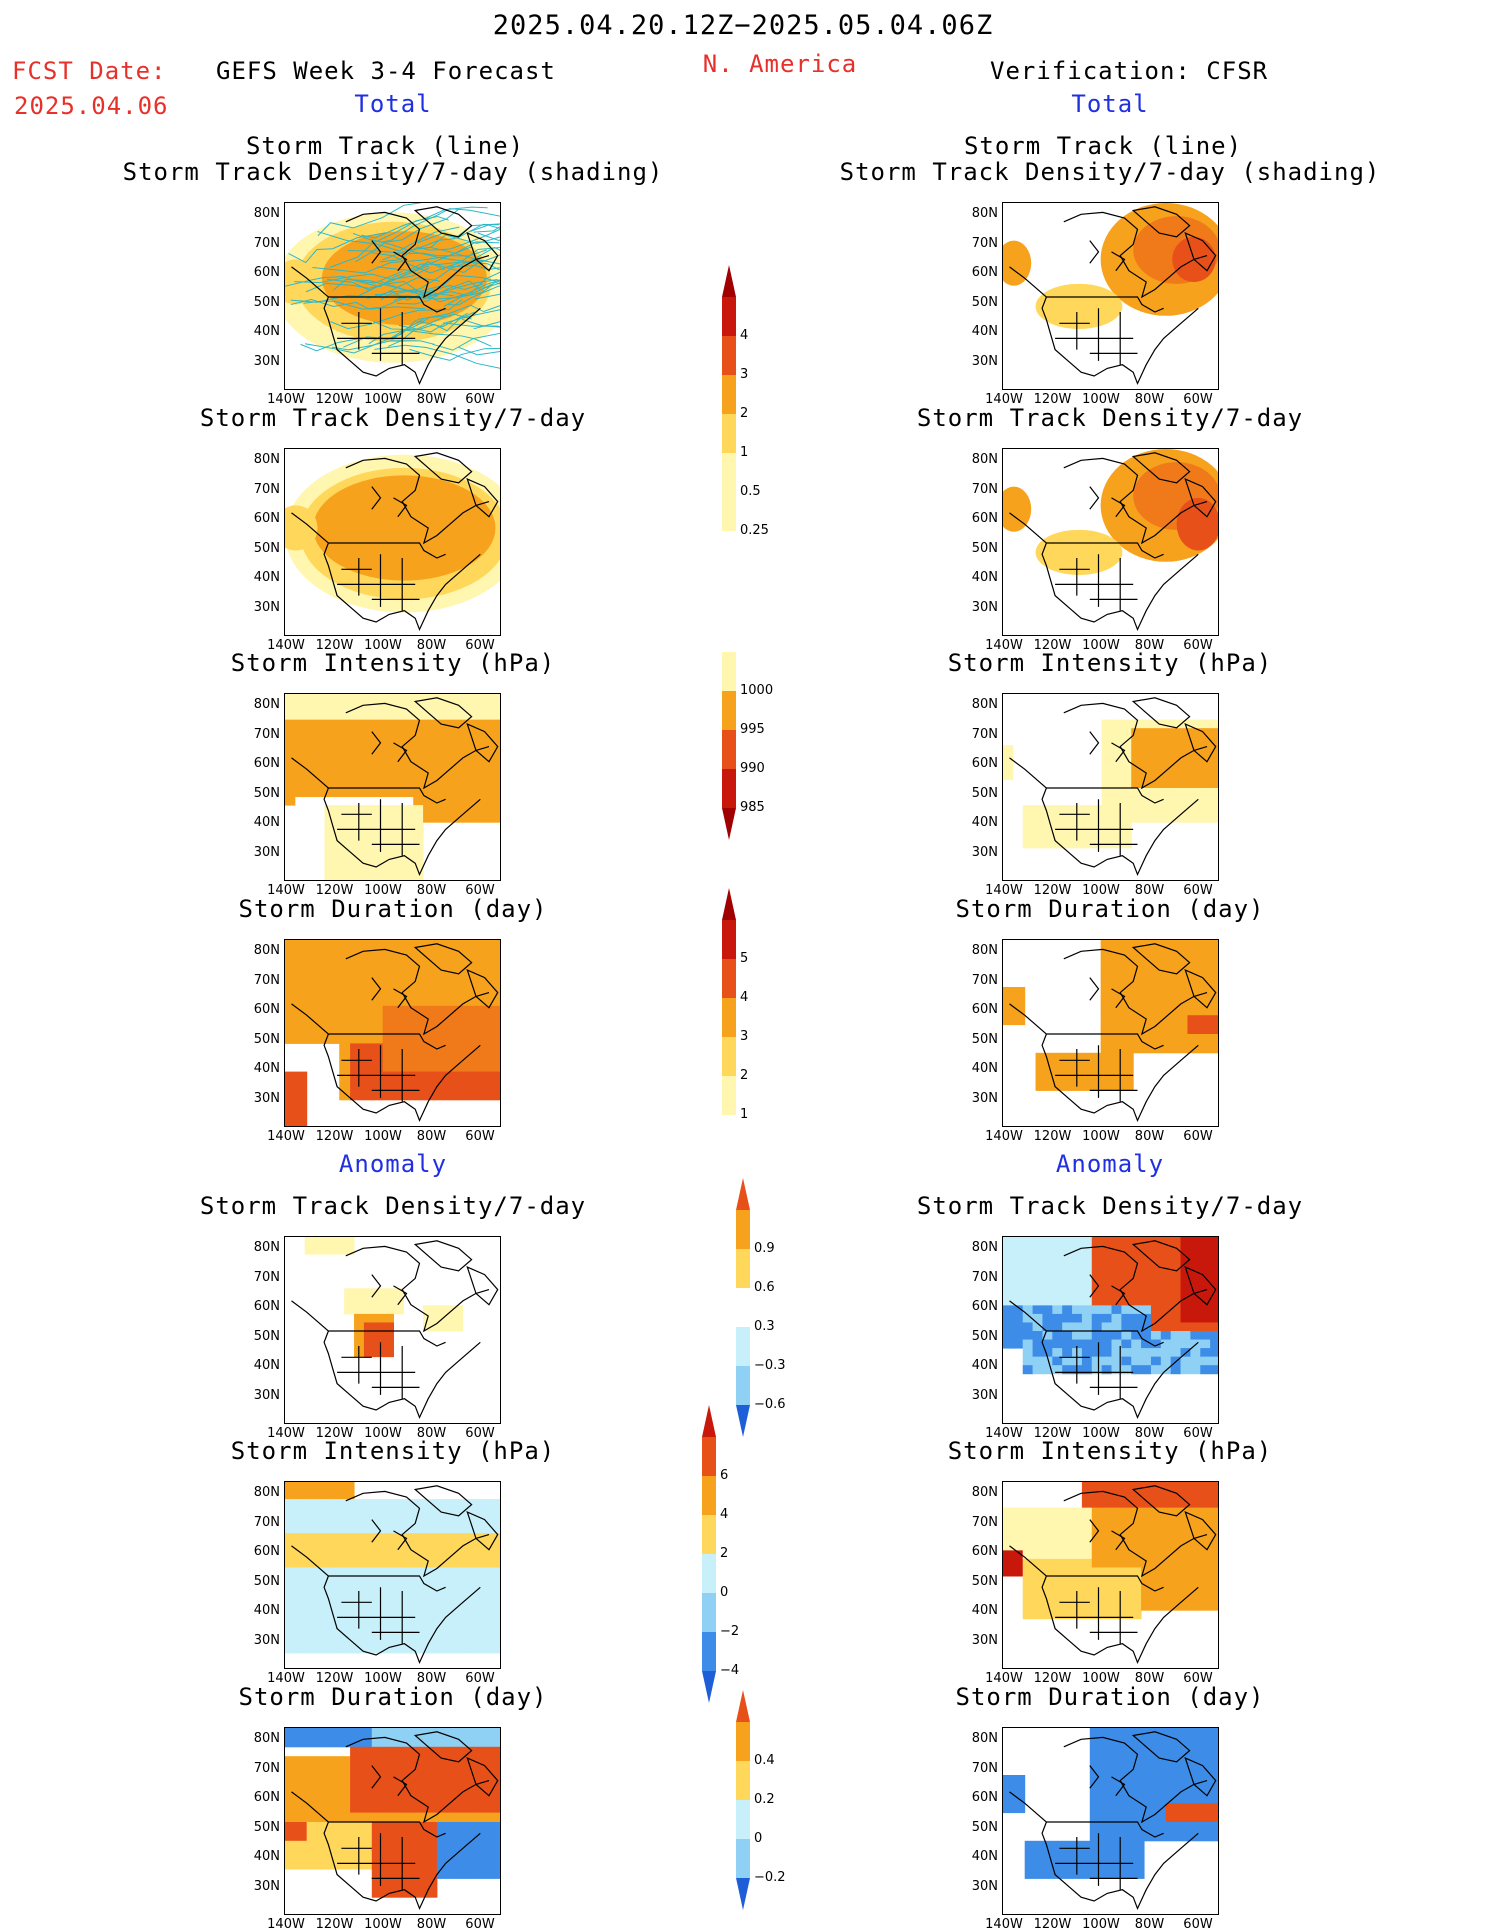  I want to click on colorbar-label: 995, so click(752, 729).